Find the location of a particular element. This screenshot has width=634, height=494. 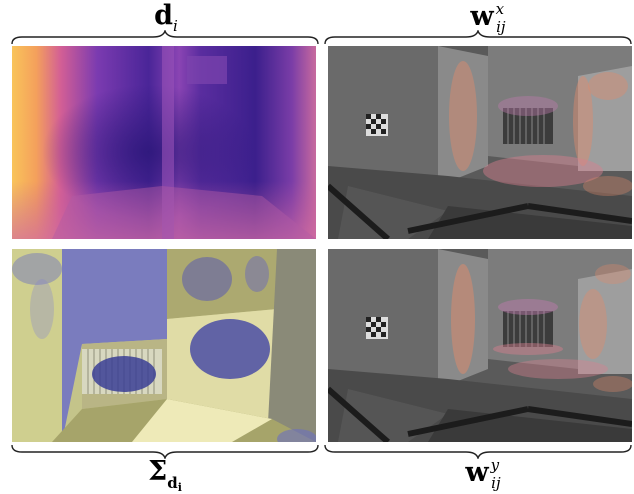

label-weight-x: w xij is located at coordinates (488, 18).